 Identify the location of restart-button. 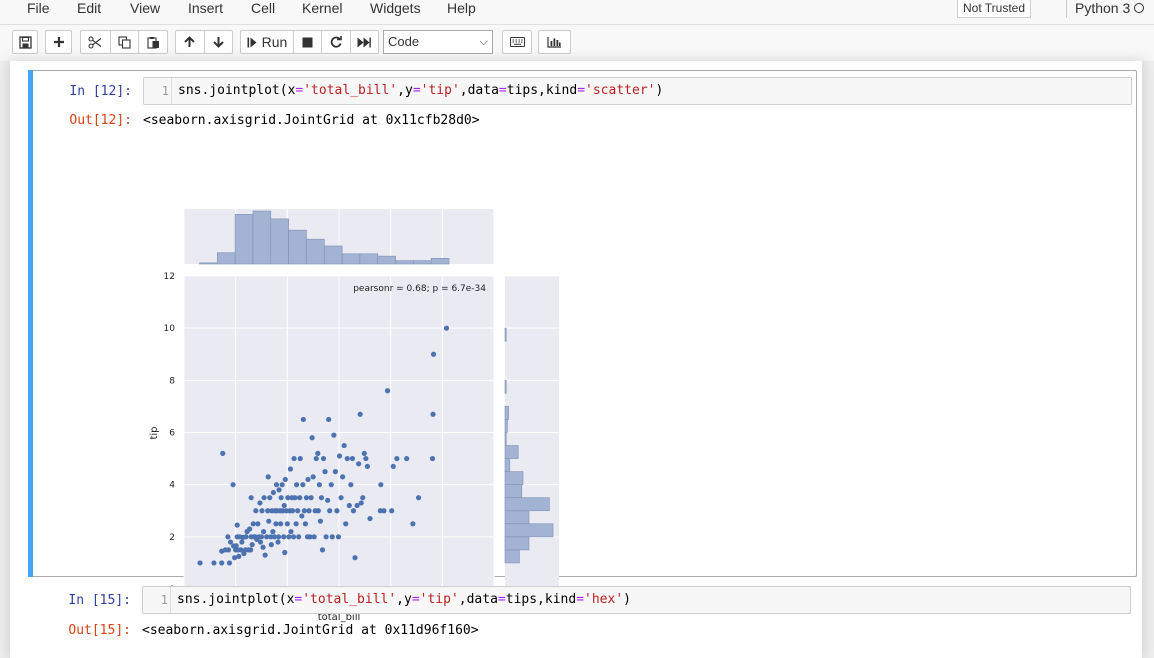
(336, 42).